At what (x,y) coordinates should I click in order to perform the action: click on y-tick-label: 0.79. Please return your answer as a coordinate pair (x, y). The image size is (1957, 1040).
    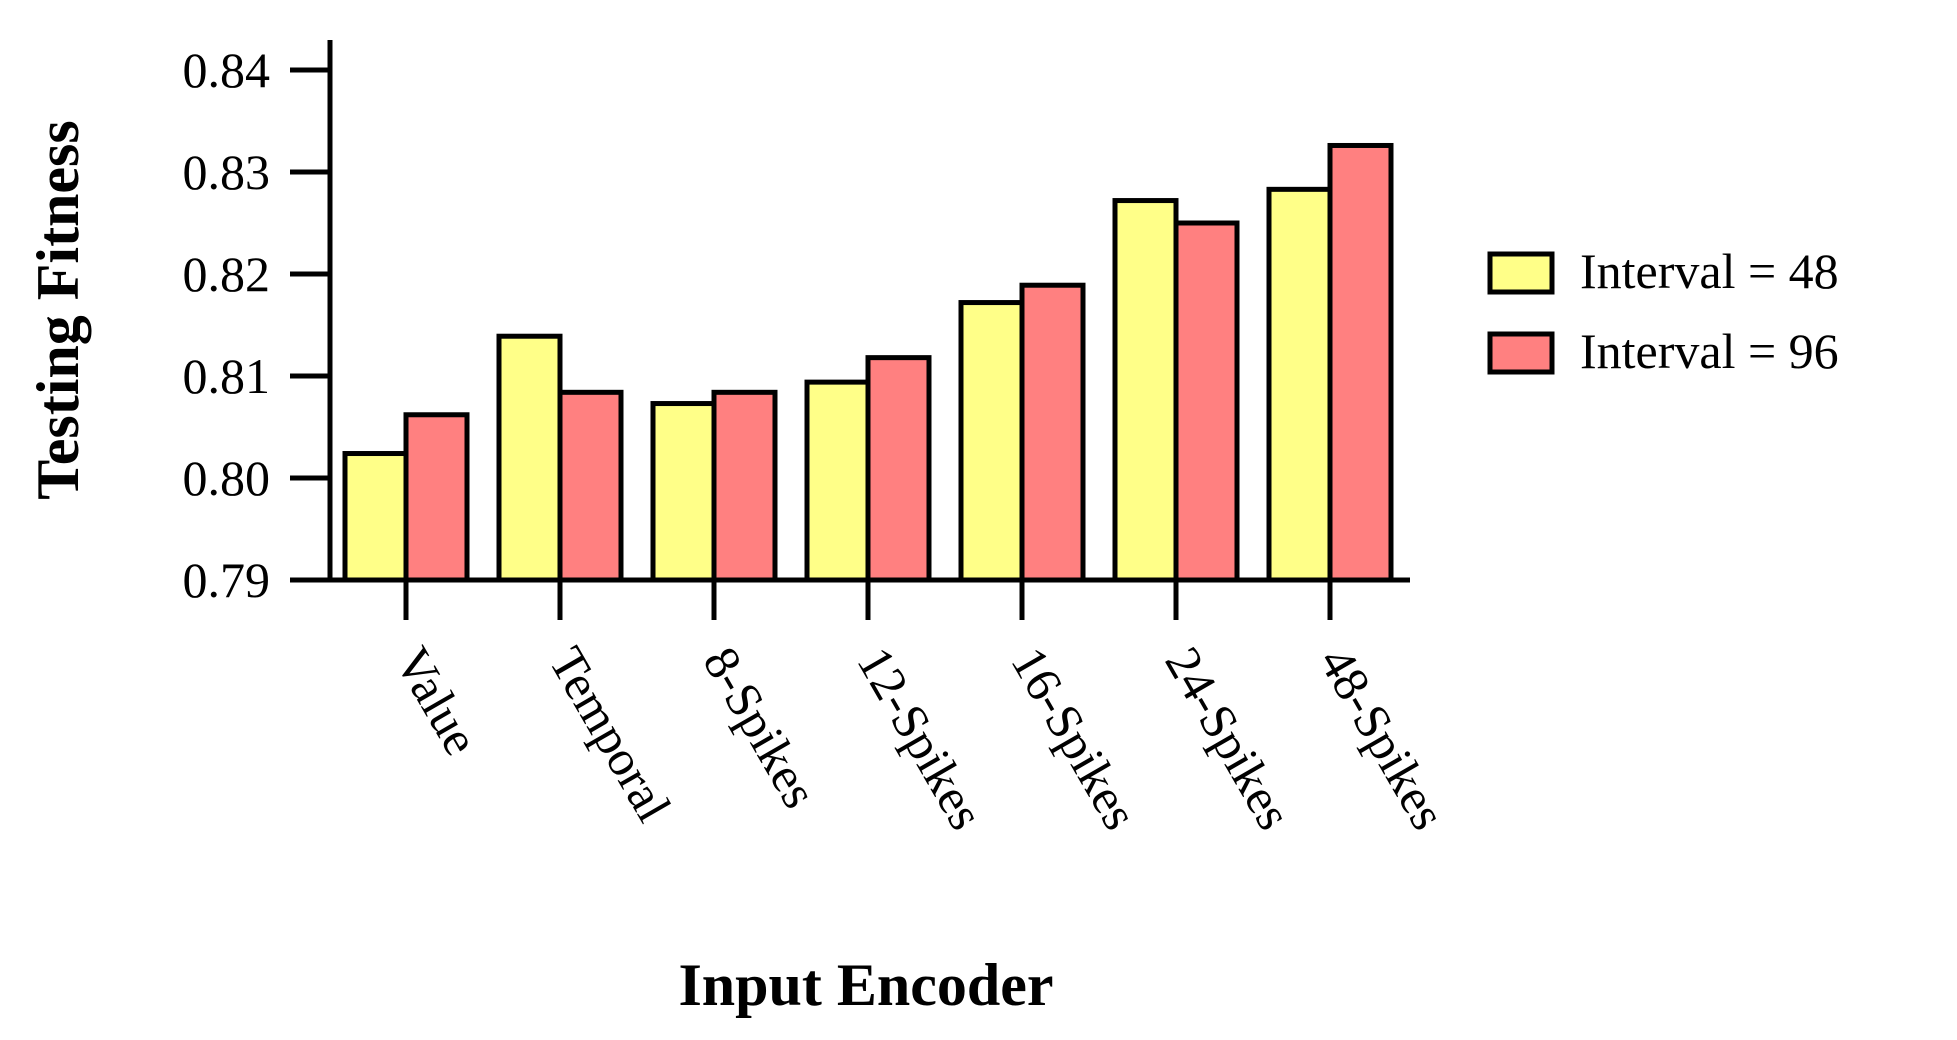
    Looking at the image, I should click on (227, 580).